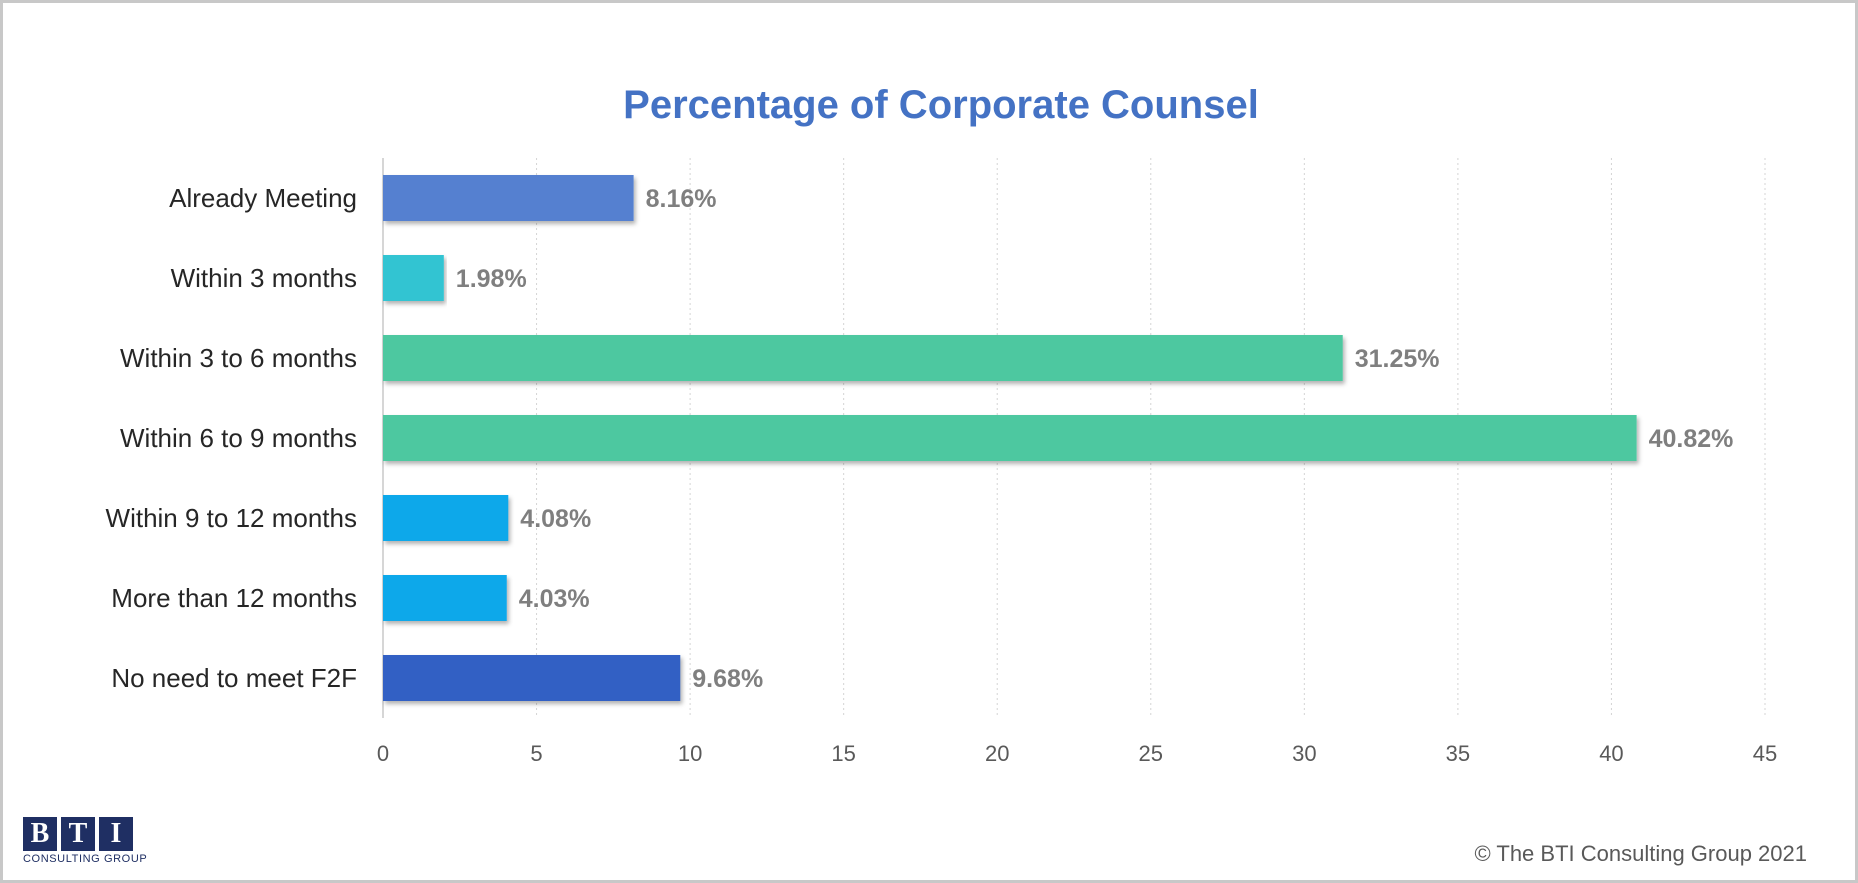 This screenshot has width=1858, height=883. Describe the element at coordinates (78, 834) in the screenshot. I see `logo-letter: T` at that location.